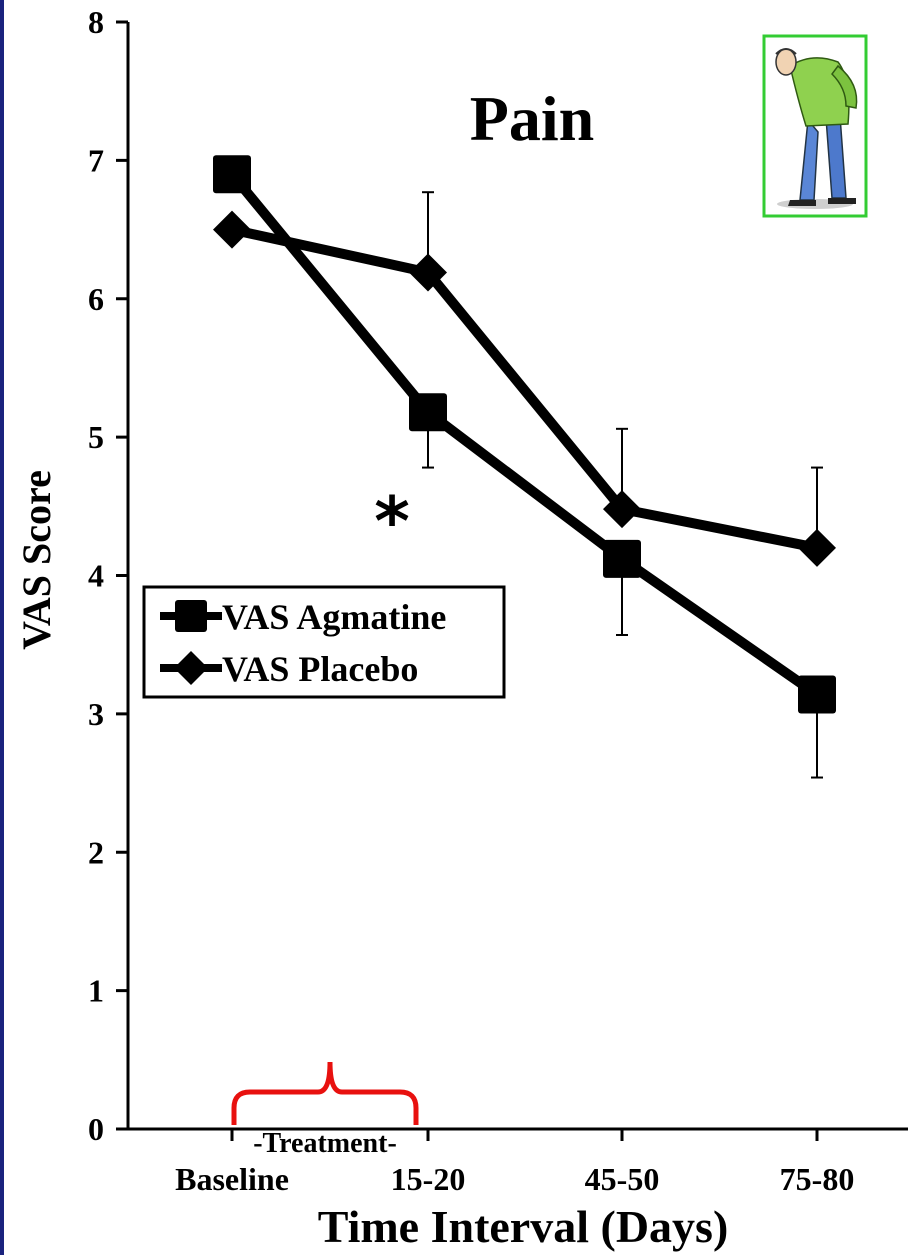 The width and height of the screenshot is (908, 1255). I want to click on x-tick-label: 75-80, so click(817, 1179).